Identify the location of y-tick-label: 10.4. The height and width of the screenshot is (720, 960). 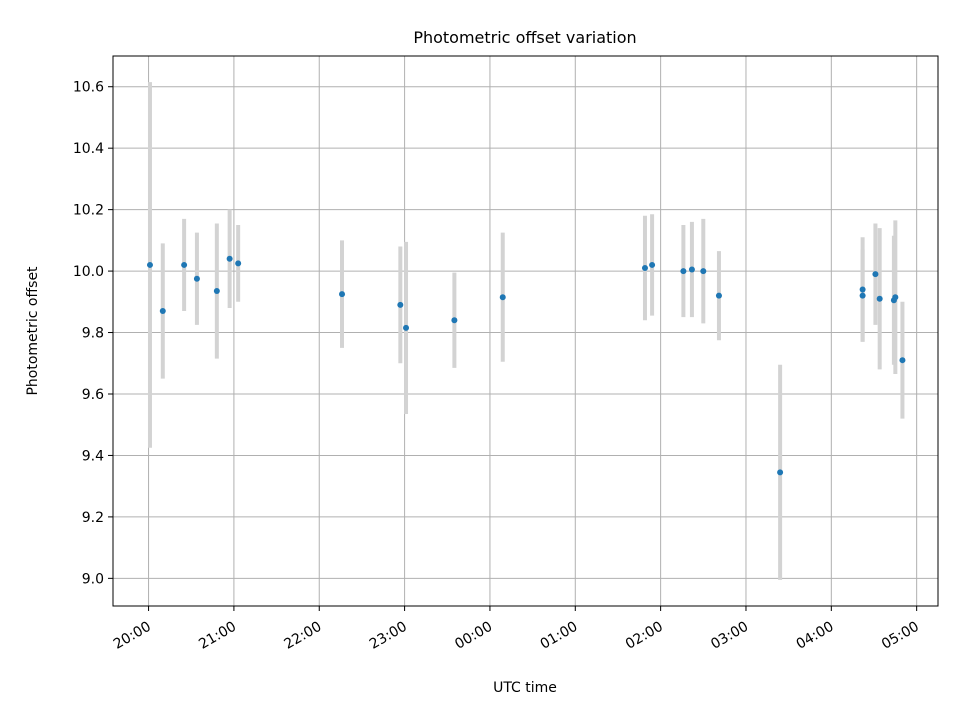
(88, 149).